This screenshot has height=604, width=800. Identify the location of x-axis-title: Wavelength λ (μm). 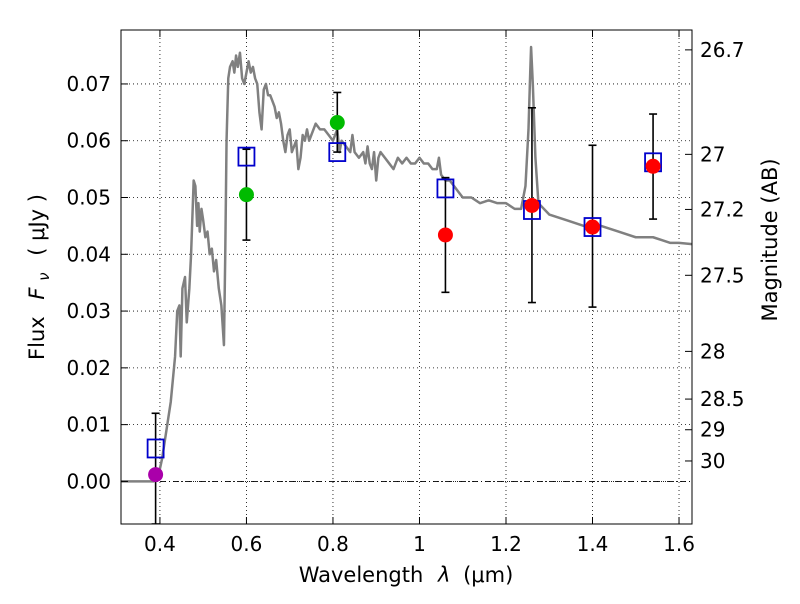
(406, 575).